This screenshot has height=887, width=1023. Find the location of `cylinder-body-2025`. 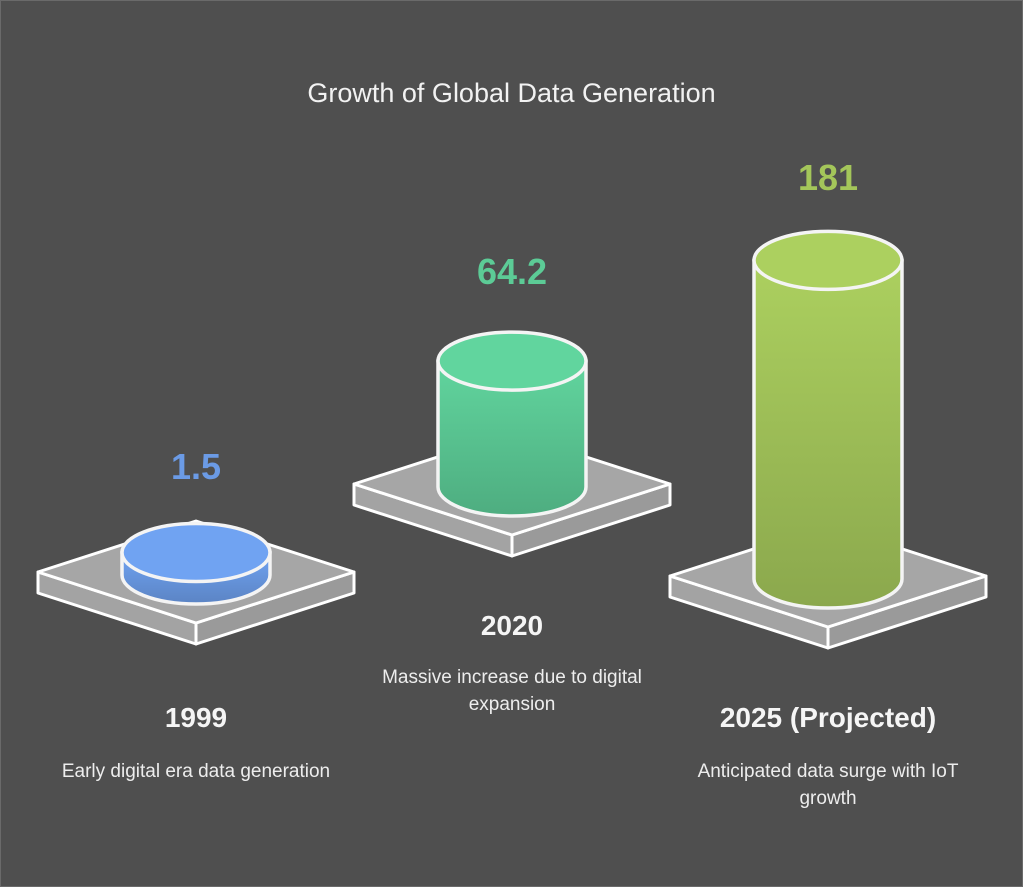

cylinder-body-2025 is located at coordinates (828, 434).